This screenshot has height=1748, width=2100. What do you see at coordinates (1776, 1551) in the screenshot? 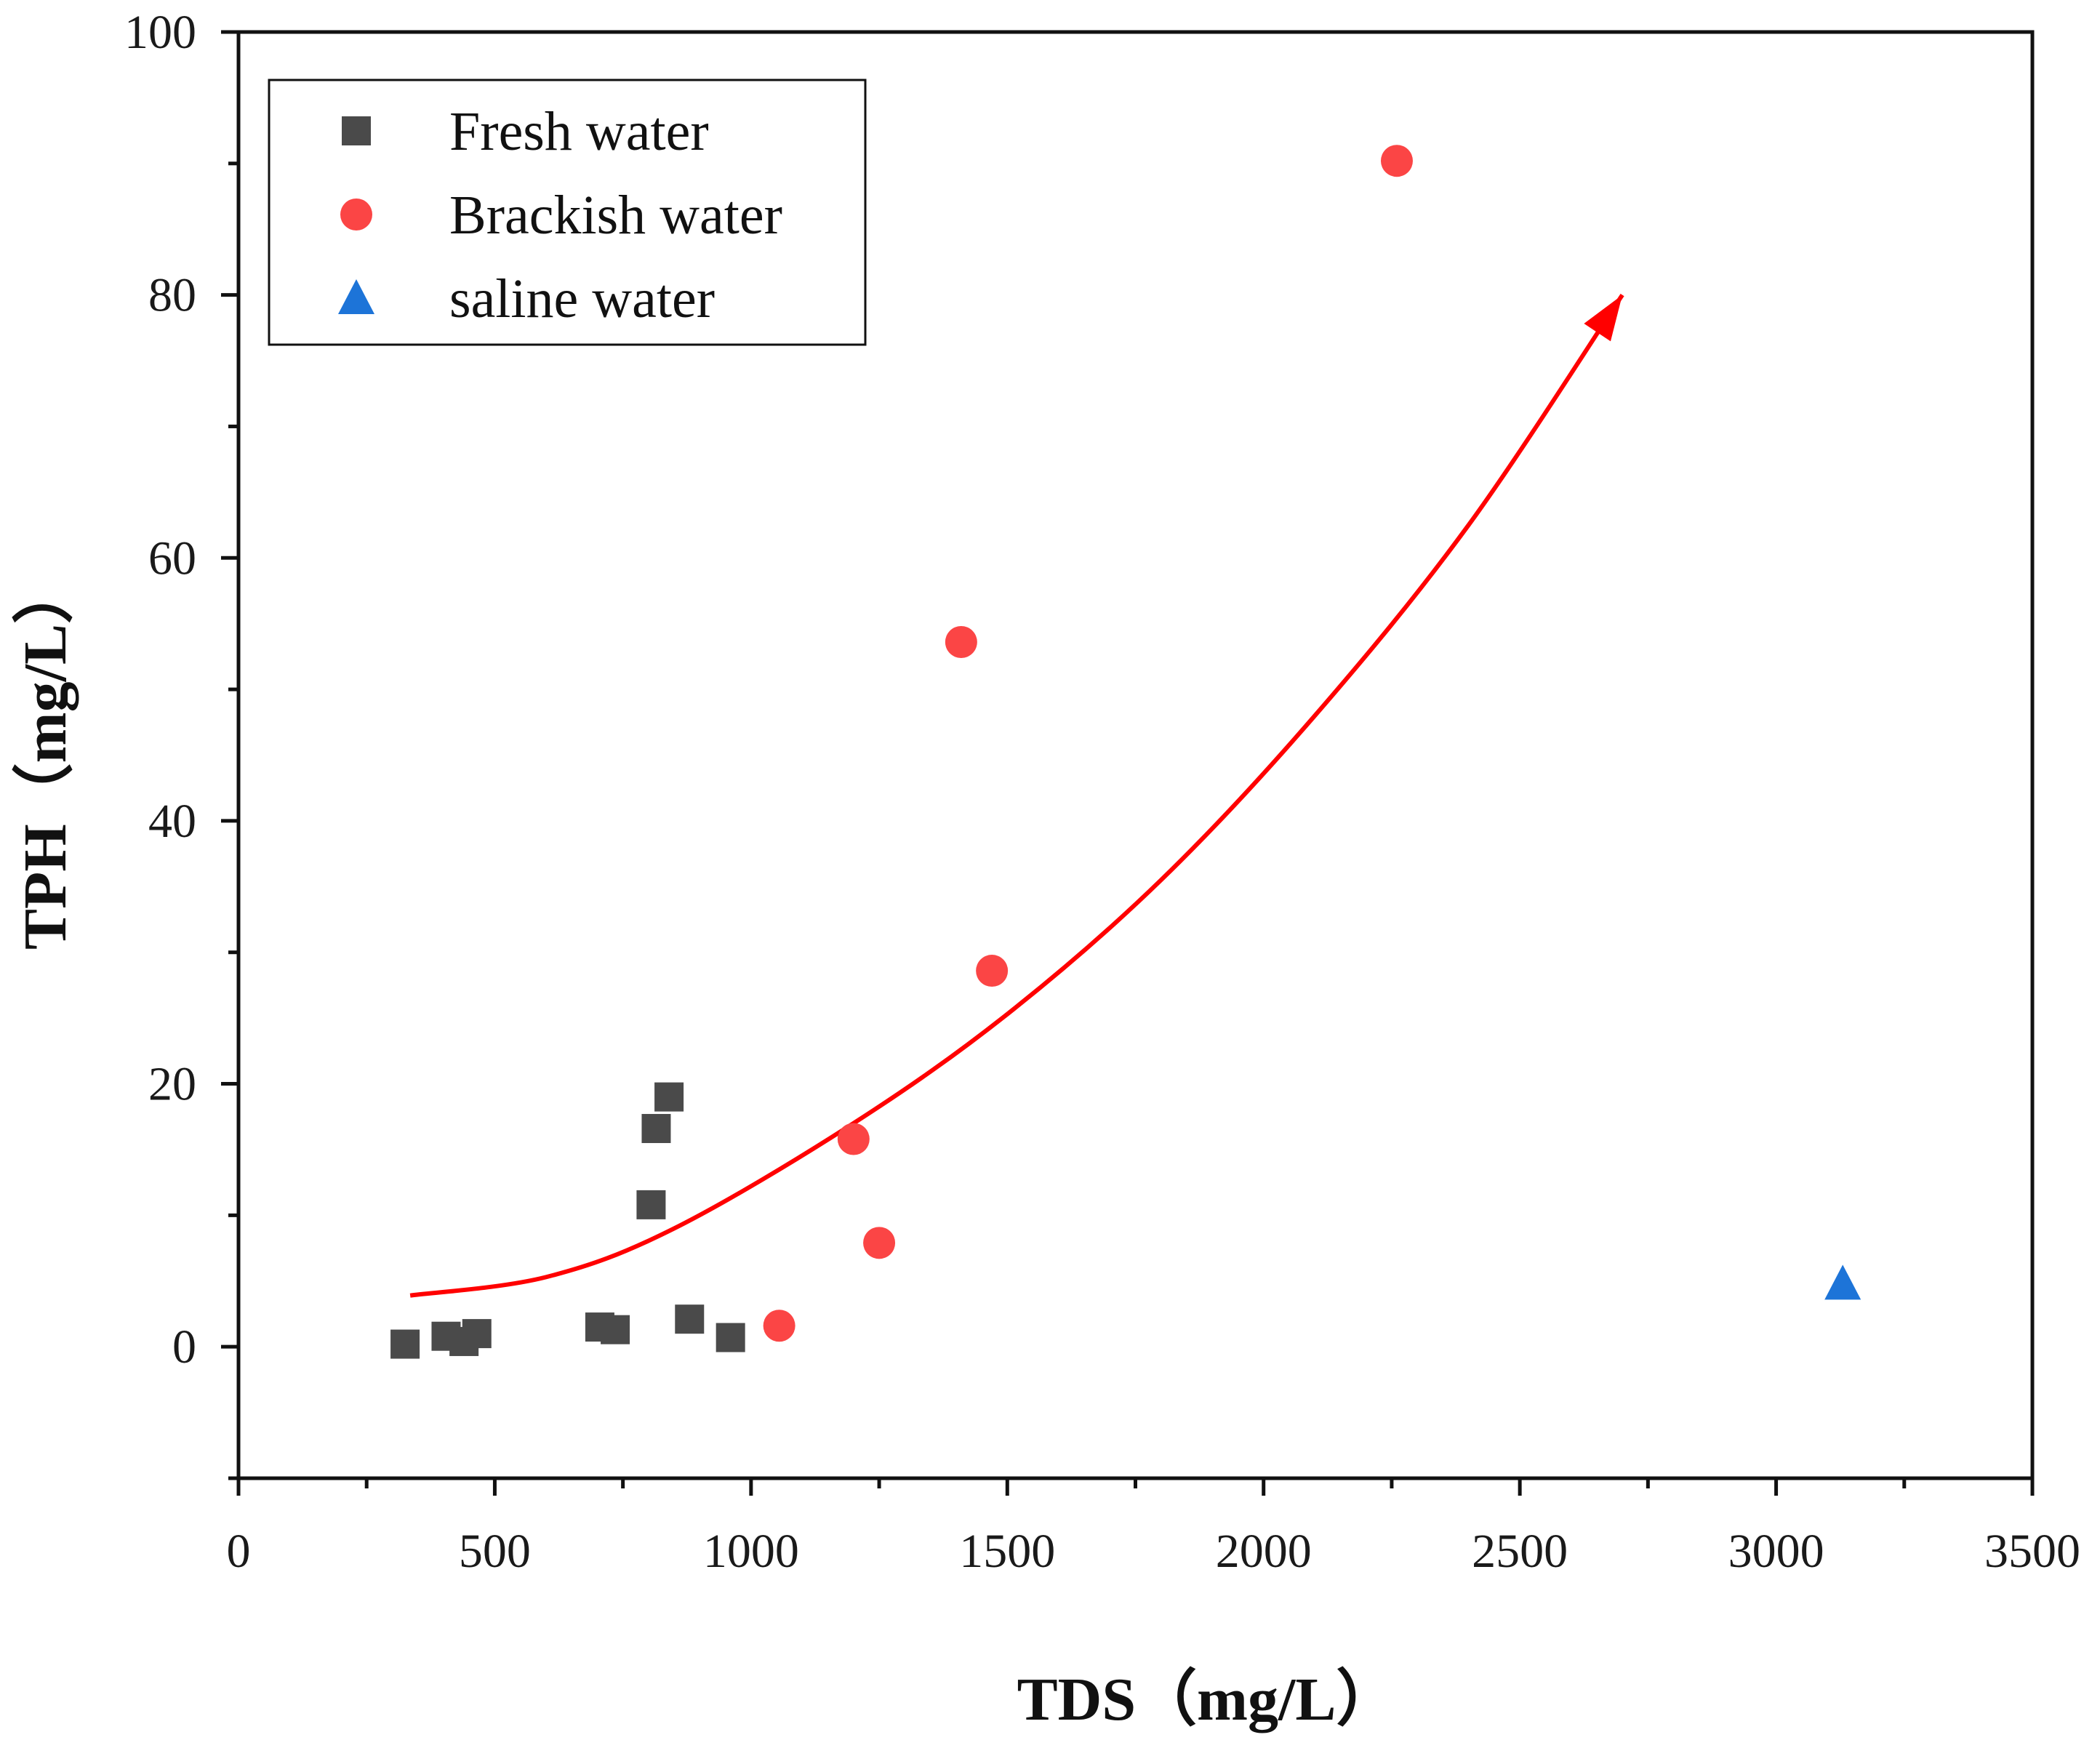
I see `x-tick-label: 3000` at bounding box center [1776, 1551].